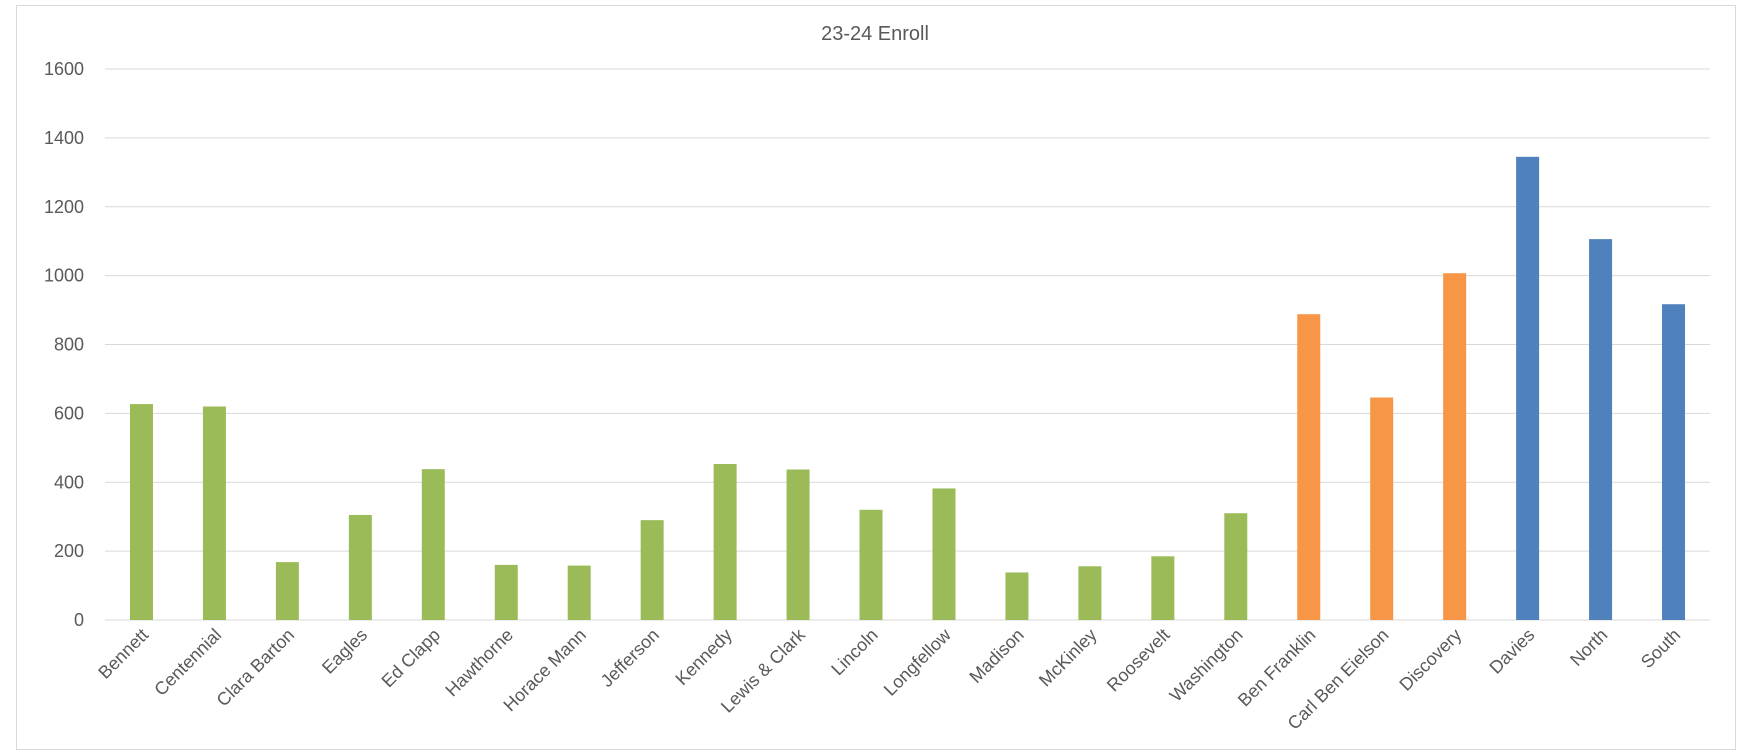 This screenshot has width=1742, height=752. Describe the element at coordinates (69, 413) in the screenshot. I see `y-tick-label: 600` at that location.